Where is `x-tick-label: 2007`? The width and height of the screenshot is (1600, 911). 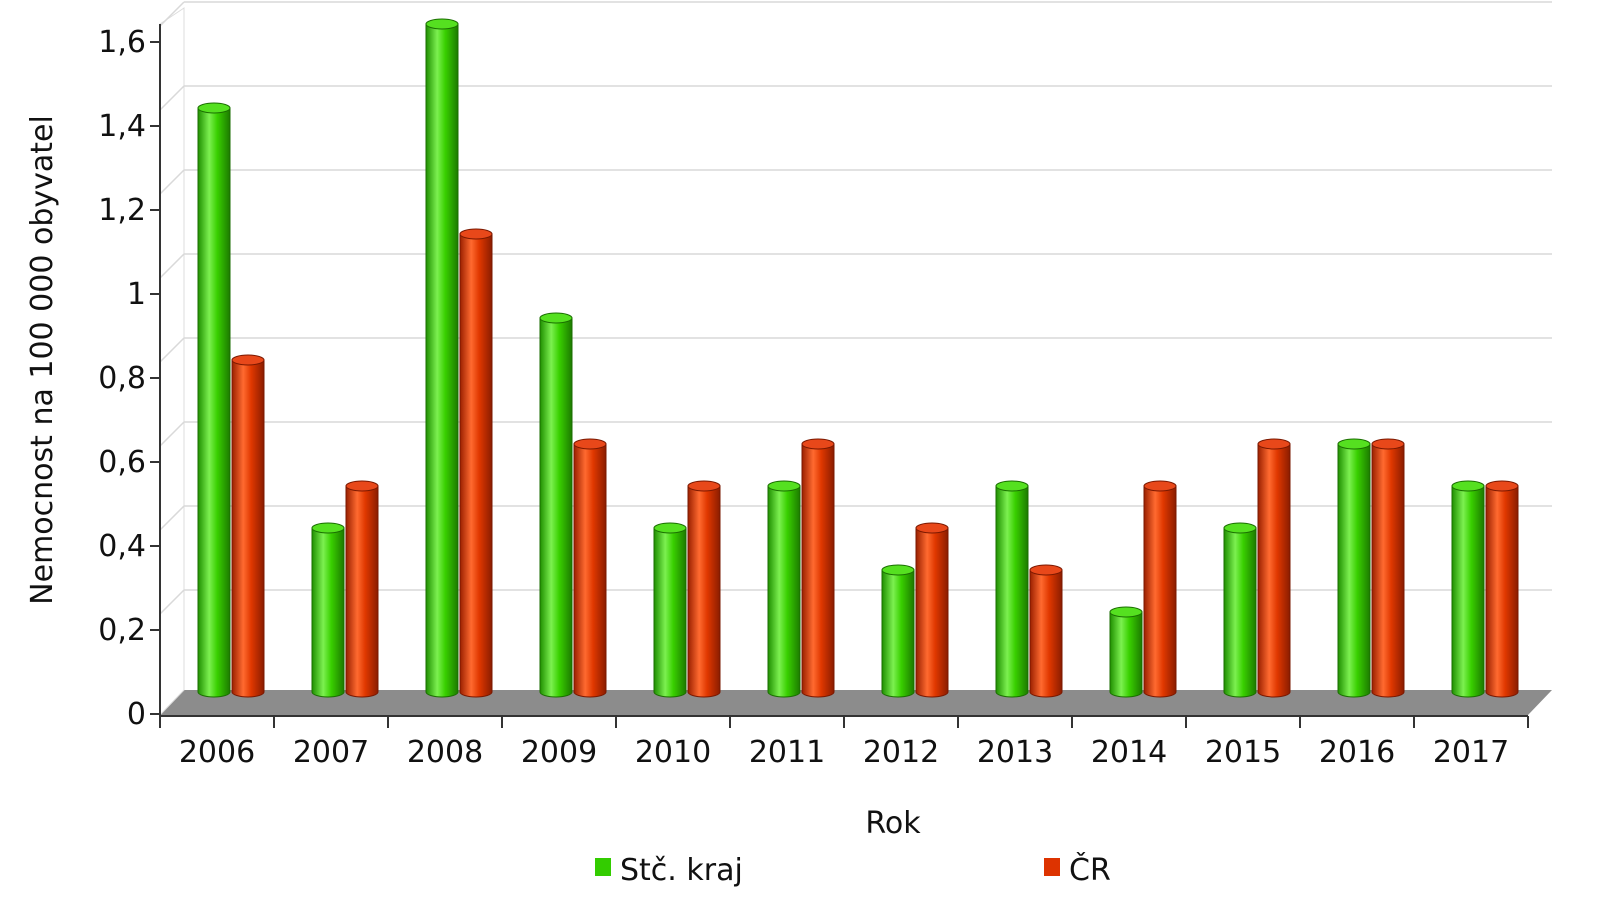 x-tick-label: 2007 is located at coordinates (331, 752).